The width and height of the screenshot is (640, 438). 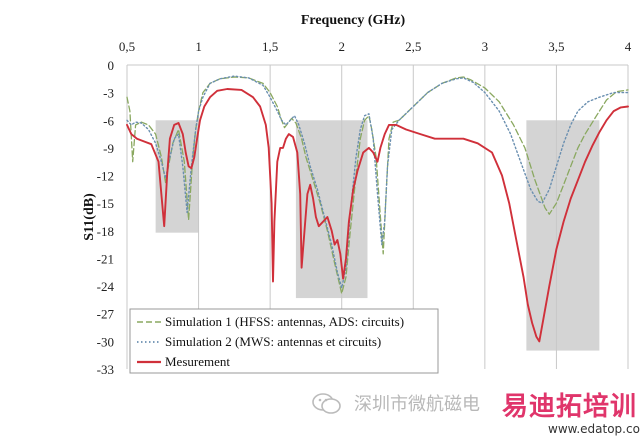 I want to click on y-tick-label: -21, so click(x=105, y=258).